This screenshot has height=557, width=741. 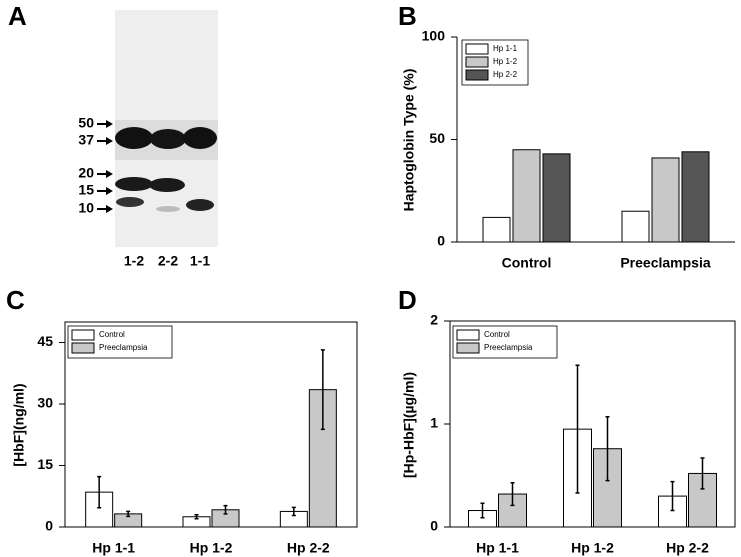 I want to click on y-tick-label: 1, so click(x=434, y=423).